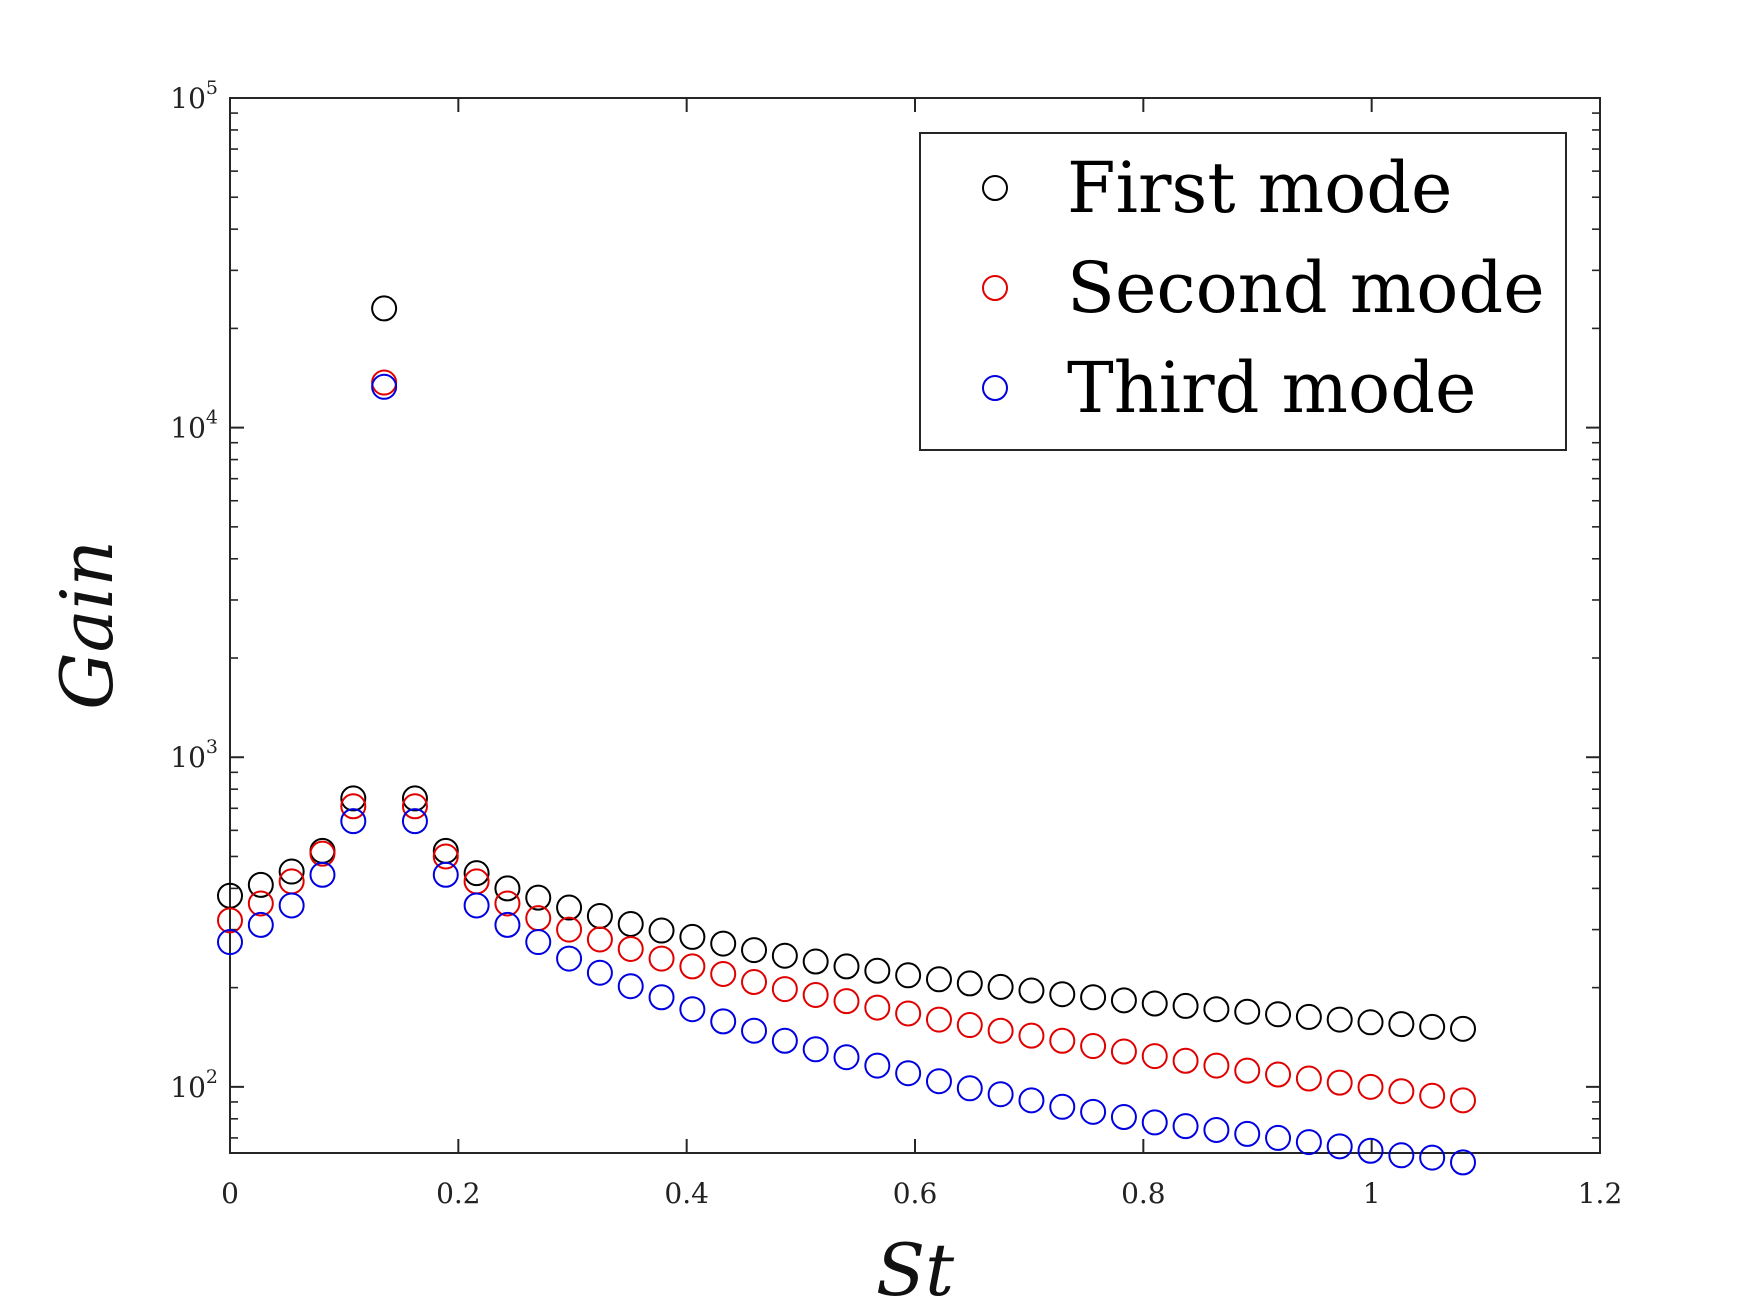 Image resolution: width=1750 pixels, height=1313 pixels. I want to click on x-tick-label: 0.6, so click(915, 1193).